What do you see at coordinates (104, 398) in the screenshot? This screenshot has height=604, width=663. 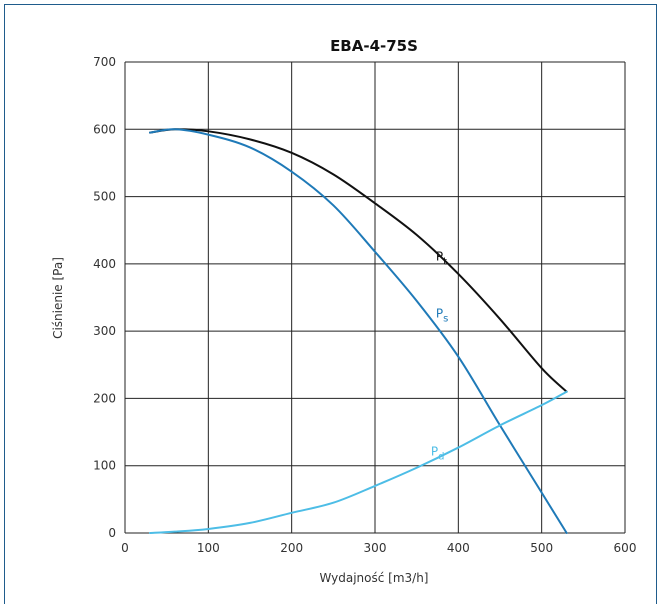 I see `y-tick-label: 200` at bounding box center [104, 398].